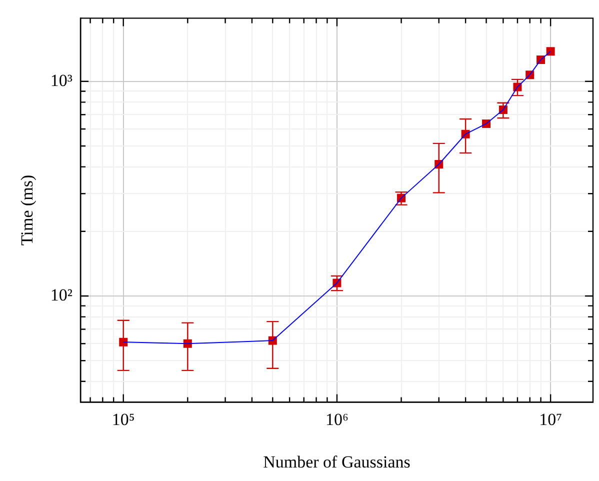 This screenshot has width=599, height=481. What do you see at coordinates (123, 419) in the screenshot?
I see `x-tick-label: 10⁵` at bounding box center [123, 419].